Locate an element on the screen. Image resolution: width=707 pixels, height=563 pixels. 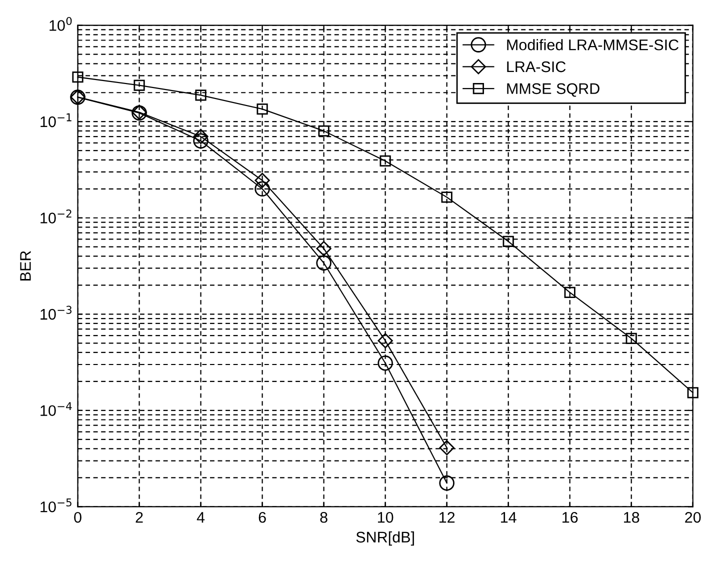
x-tick-label: 0 is located at coordinates (78, 517).